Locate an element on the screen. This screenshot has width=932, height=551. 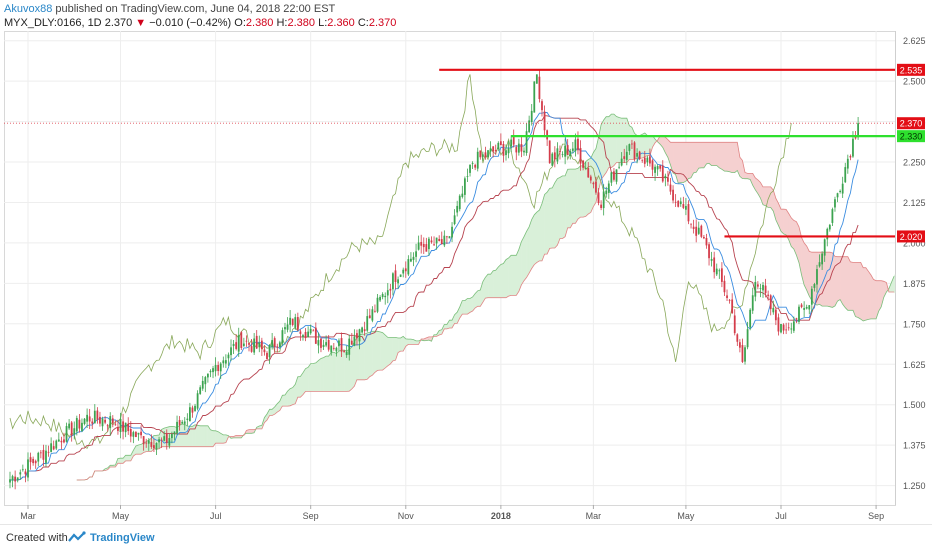
high-value: 2.380 is located at coordinates (301, 23).